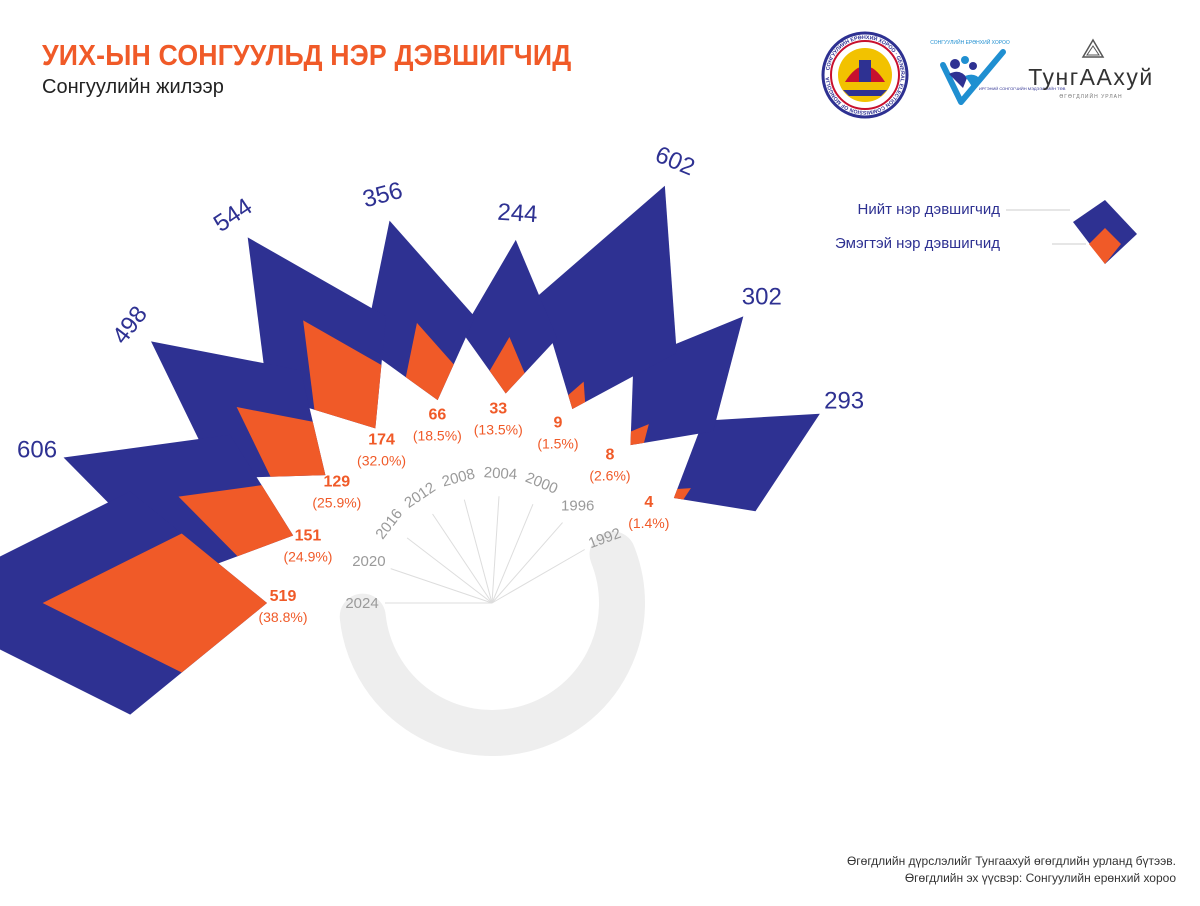  What do you see at coordinates (1071, 232) in the screenshot?
I see `legend-swatches` at bounding box center [1071, 232].